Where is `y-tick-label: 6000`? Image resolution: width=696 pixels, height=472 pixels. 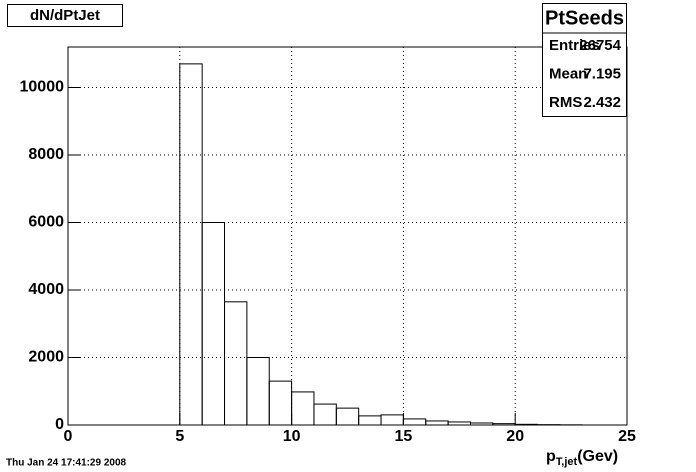 y-tick-label: 6000 is located at coordinates (46, 222).